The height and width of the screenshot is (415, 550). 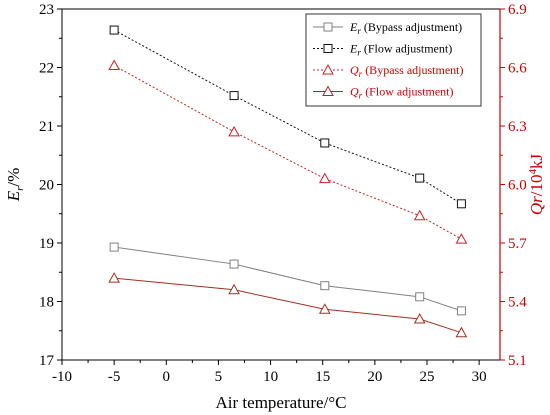 I want to click on y-right-tick-label: 5.1, so click(x=517, y=361).